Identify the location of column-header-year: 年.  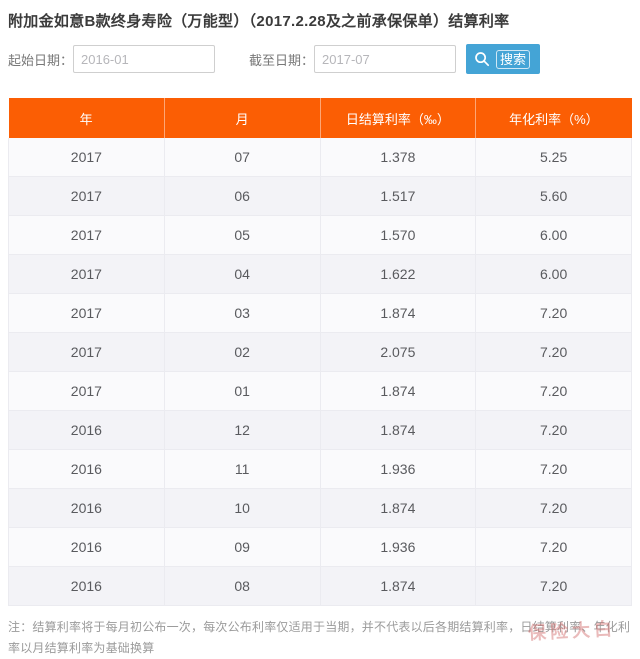
(86, 118).